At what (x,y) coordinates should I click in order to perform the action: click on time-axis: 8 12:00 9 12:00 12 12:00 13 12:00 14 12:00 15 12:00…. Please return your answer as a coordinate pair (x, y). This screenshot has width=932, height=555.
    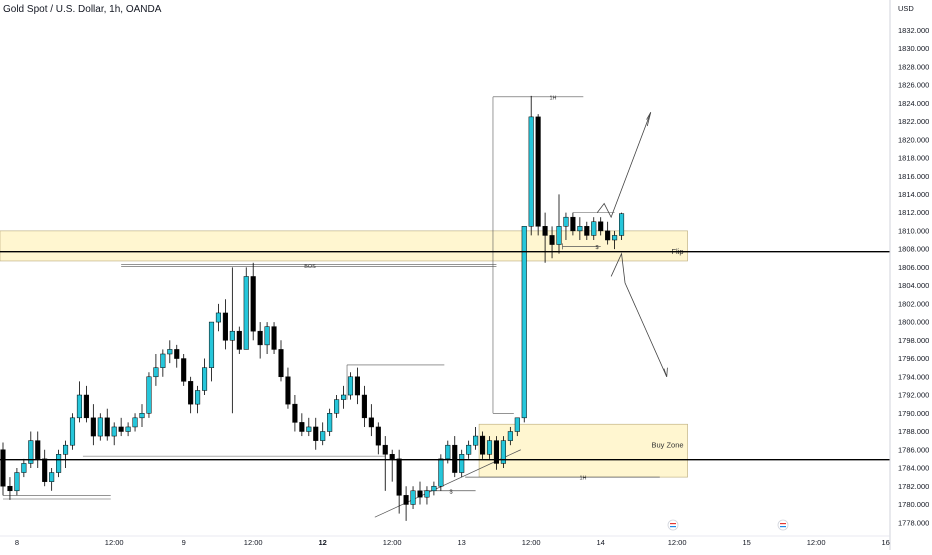
    Looking at the image, I should click on (445, 533).